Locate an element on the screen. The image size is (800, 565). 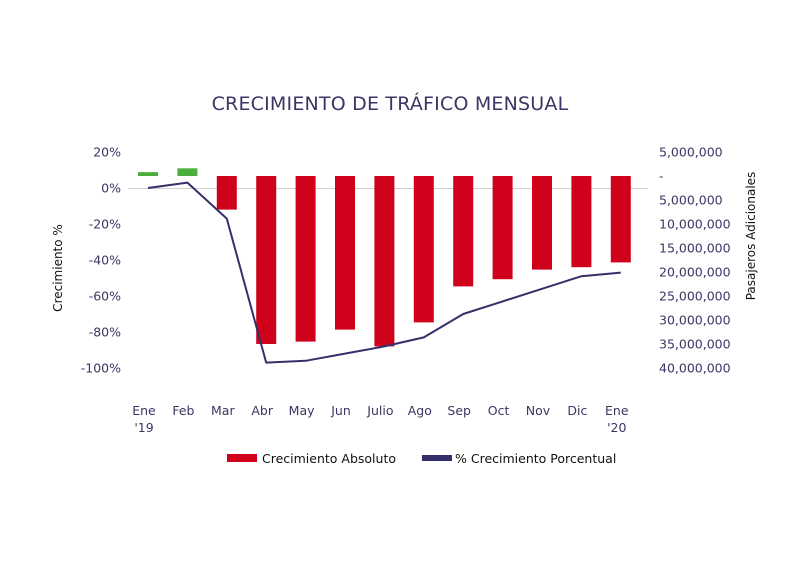
x-tick-label: Ago is located at coordinates (420, 410).